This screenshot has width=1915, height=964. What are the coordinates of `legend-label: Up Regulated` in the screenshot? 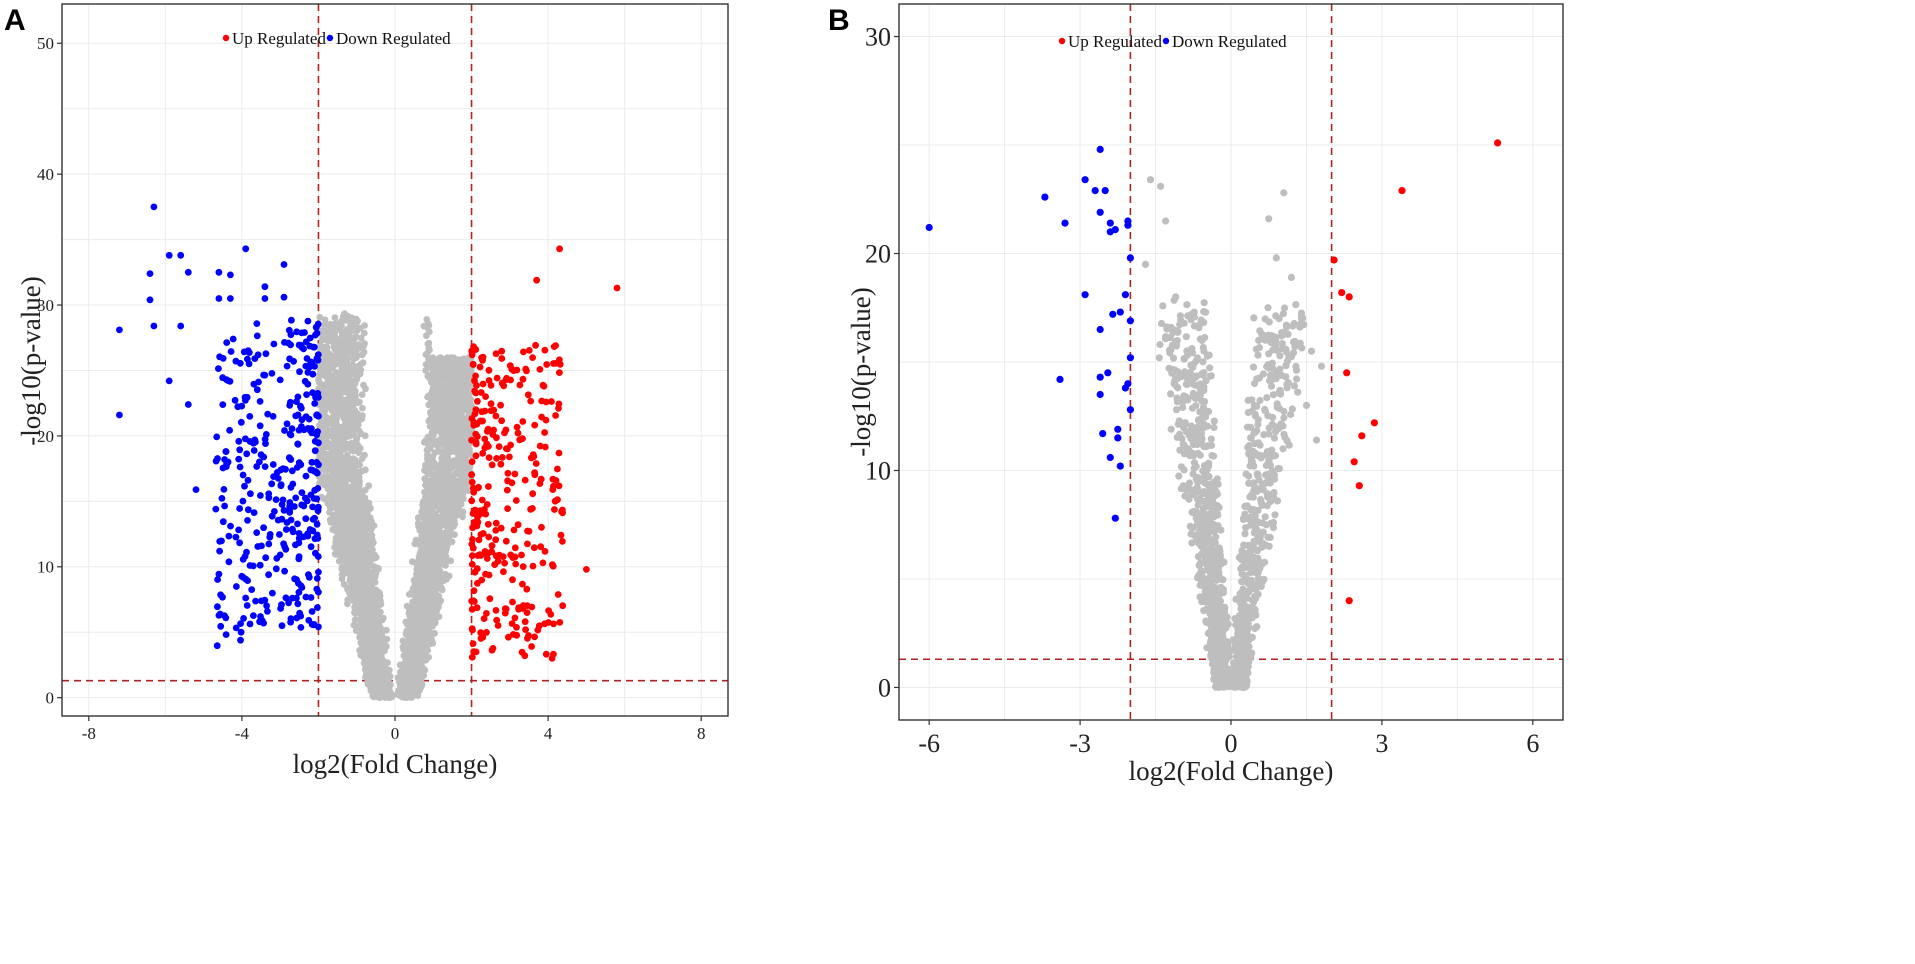 It's located at (279, 38).